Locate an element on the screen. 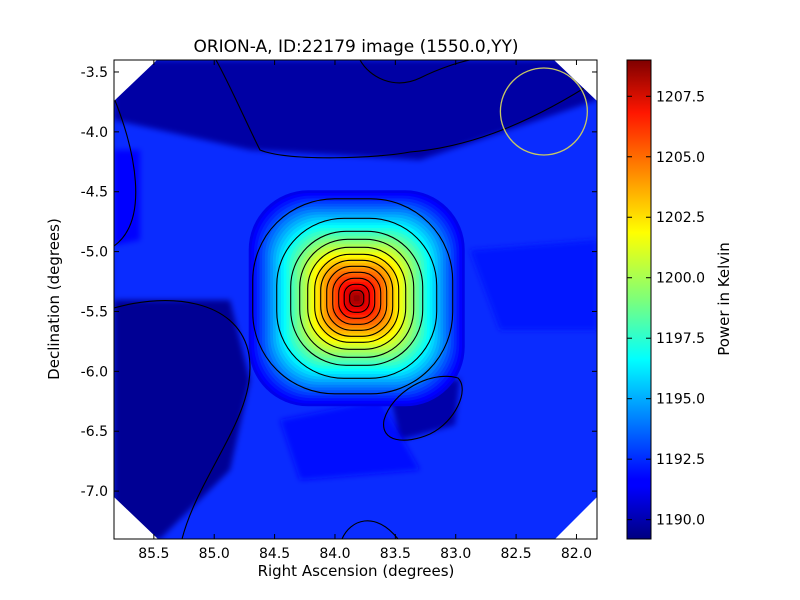 The image size is (800, 600). y-tick-label: -5.0 is located at coordinates (94, 253).